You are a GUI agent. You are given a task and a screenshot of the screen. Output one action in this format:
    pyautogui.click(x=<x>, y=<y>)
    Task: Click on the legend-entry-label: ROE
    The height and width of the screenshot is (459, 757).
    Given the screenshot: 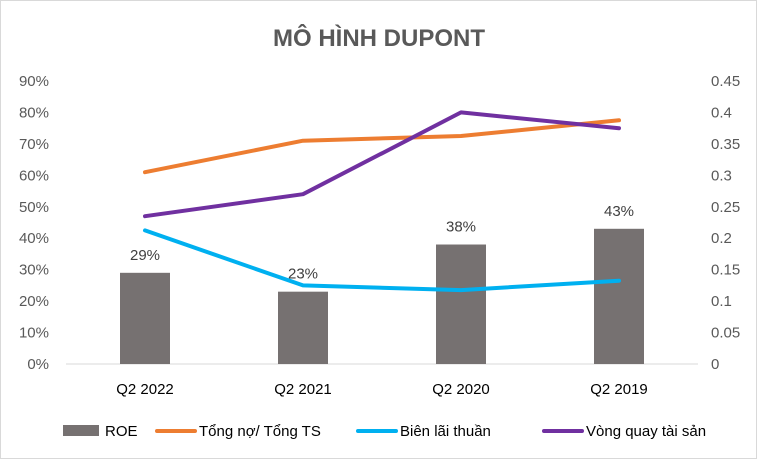 What is the action you would take?
    pyautogui.click(x=121, y=431)
    